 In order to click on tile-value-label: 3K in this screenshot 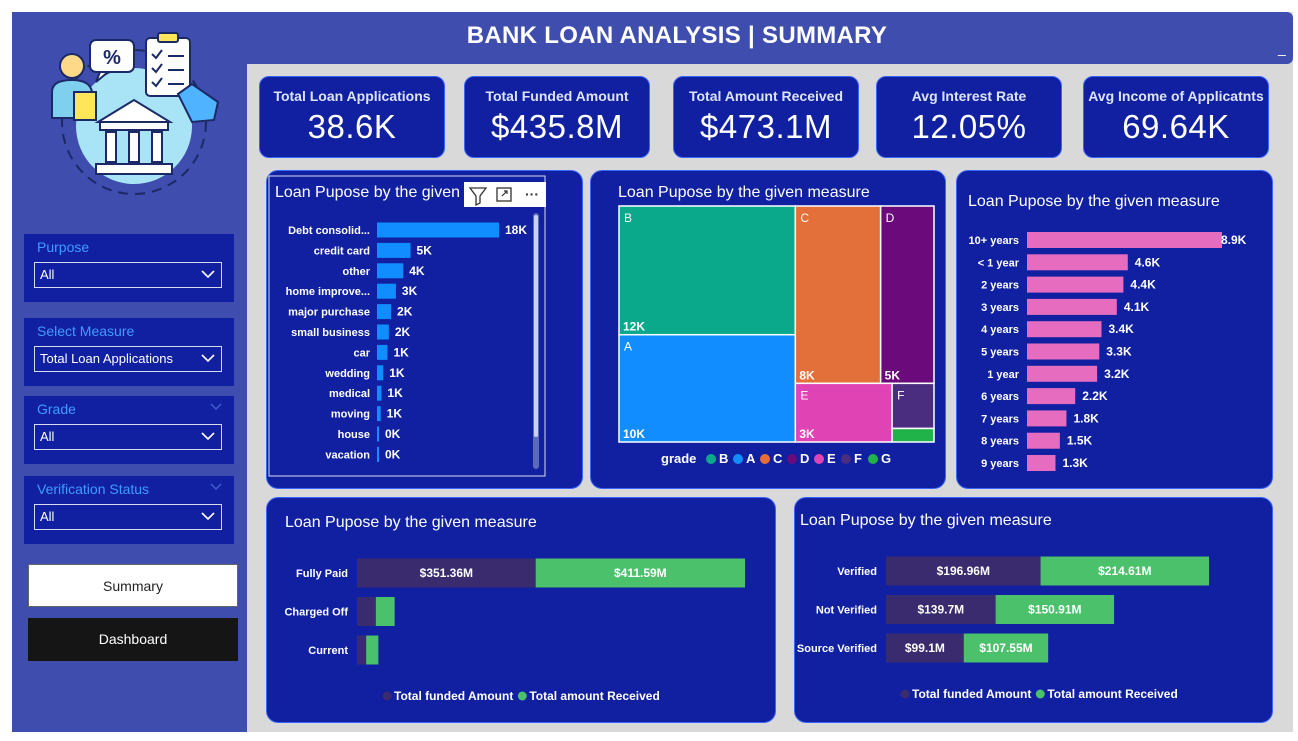, I will do `click(807, 434)`.